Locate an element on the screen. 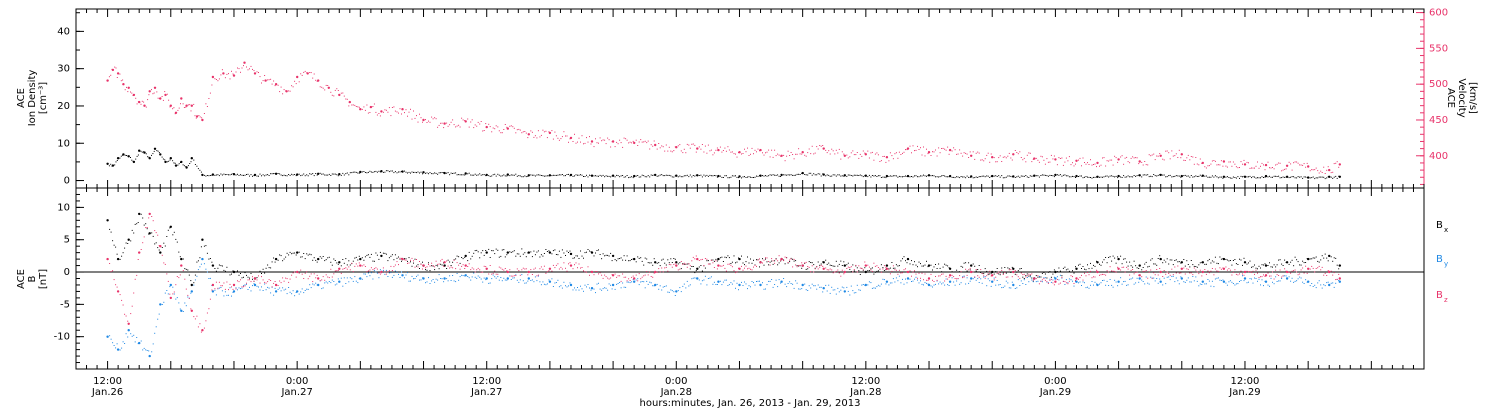  bz-point is located at coordinates (1308, 268).